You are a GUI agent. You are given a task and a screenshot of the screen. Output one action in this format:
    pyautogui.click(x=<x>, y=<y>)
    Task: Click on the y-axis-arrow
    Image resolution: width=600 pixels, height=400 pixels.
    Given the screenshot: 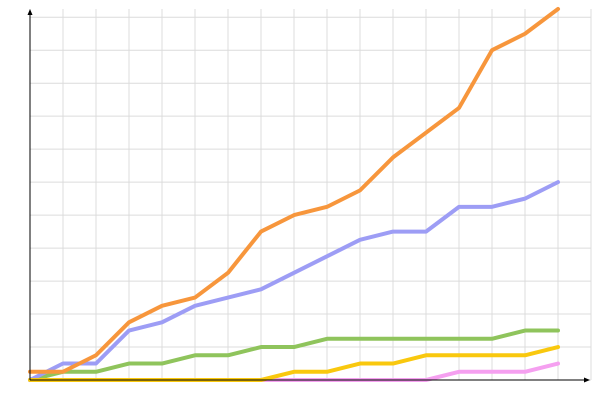 What is the action you would take?
    pyautogui.click(x=30, y=12)
    